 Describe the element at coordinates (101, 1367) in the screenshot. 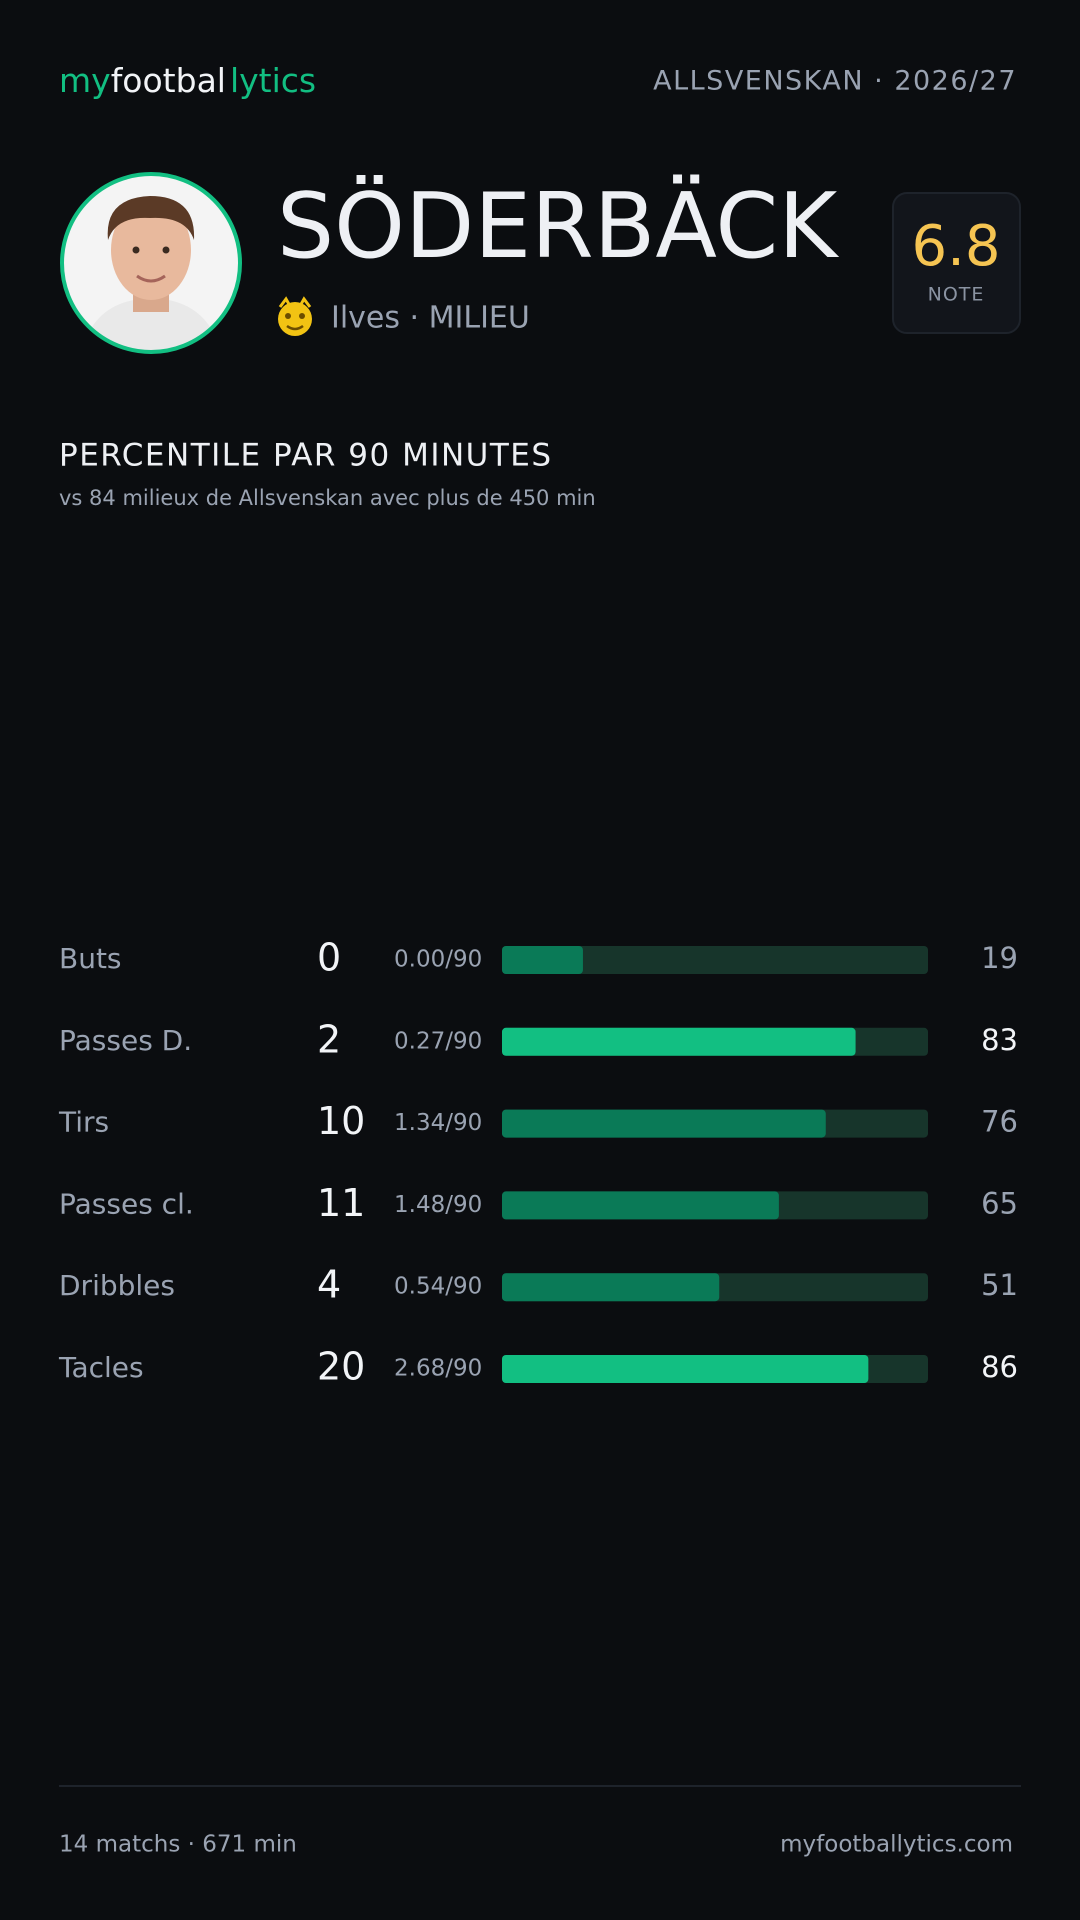

I see `stat-label: Tacles` at that location.